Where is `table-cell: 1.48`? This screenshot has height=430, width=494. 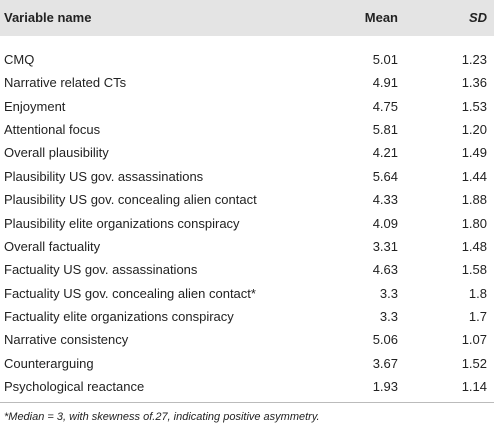 table-cell: 1.48 is located at coordinates (474, 246).